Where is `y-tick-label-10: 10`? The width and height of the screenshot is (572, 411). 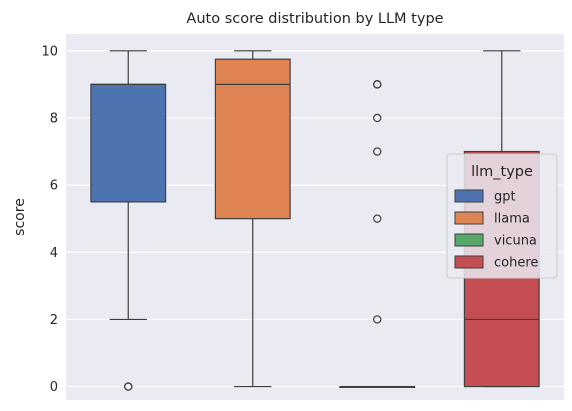
y-tick-label-10: 10 is located at coordinates (49, 51).